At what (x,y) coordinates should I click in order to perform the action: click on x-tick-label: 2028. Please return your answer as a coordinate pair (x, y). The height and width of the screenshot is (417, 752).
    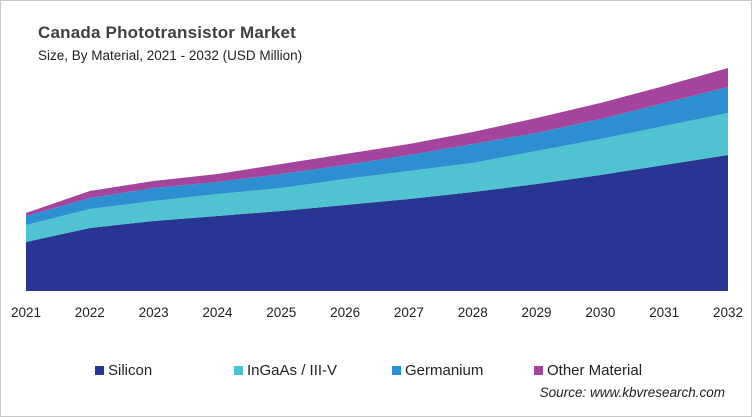
    Looking at the image, I should click on (473, 312).